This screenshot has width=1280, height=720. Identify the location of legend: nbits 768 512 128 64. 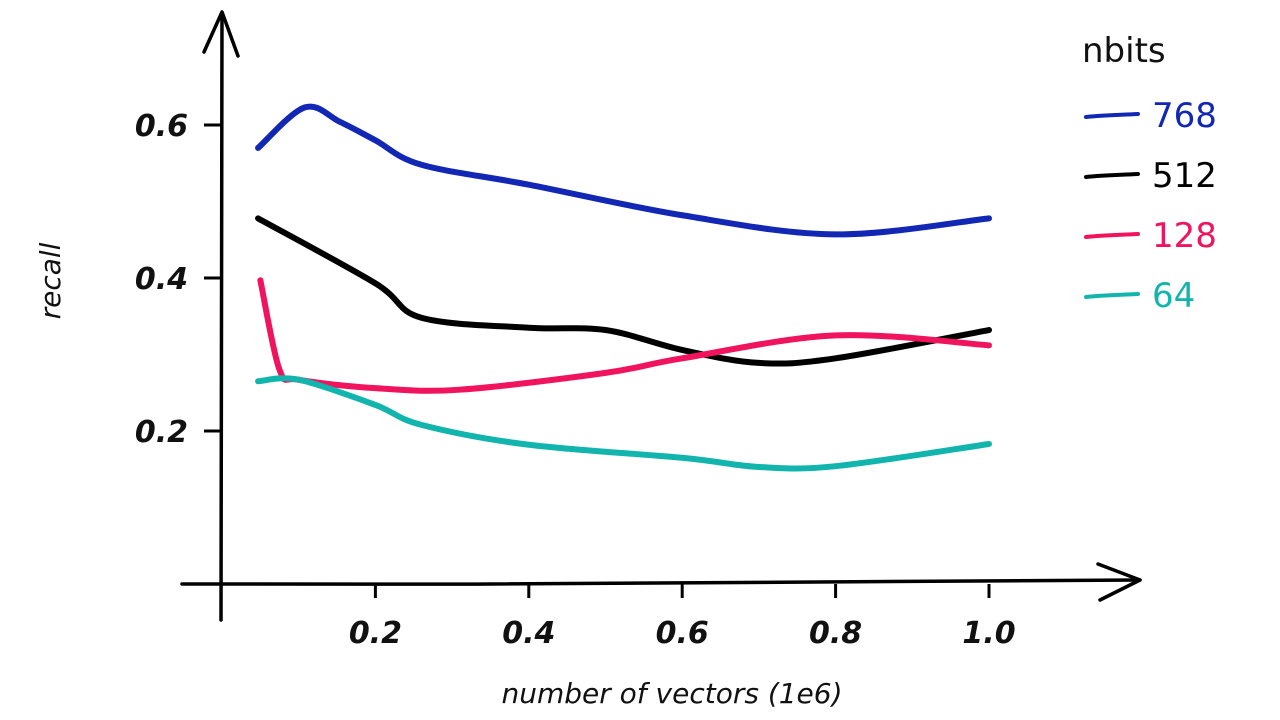
(1149, 173).